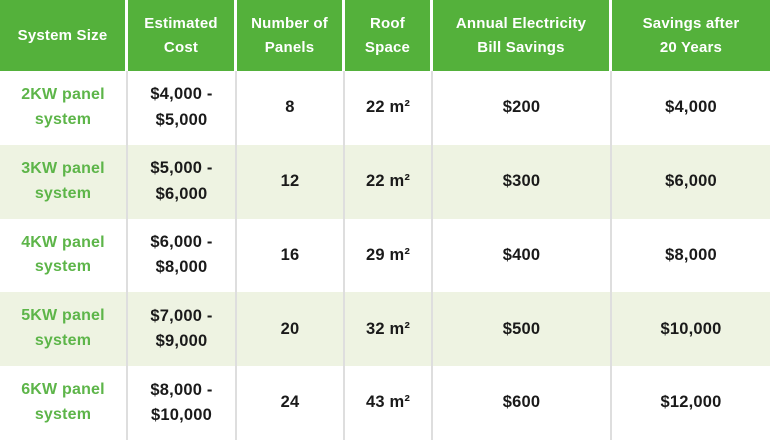  I want to click on cell-panels-5kw: 20, so click(291, 329).